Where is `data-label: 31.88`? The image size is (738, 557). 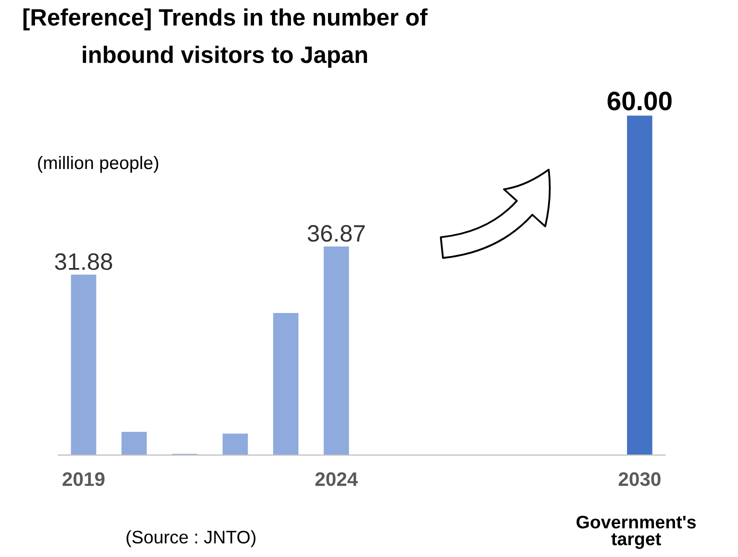
data-label: 31.88 is located at coordinates (83, 261).